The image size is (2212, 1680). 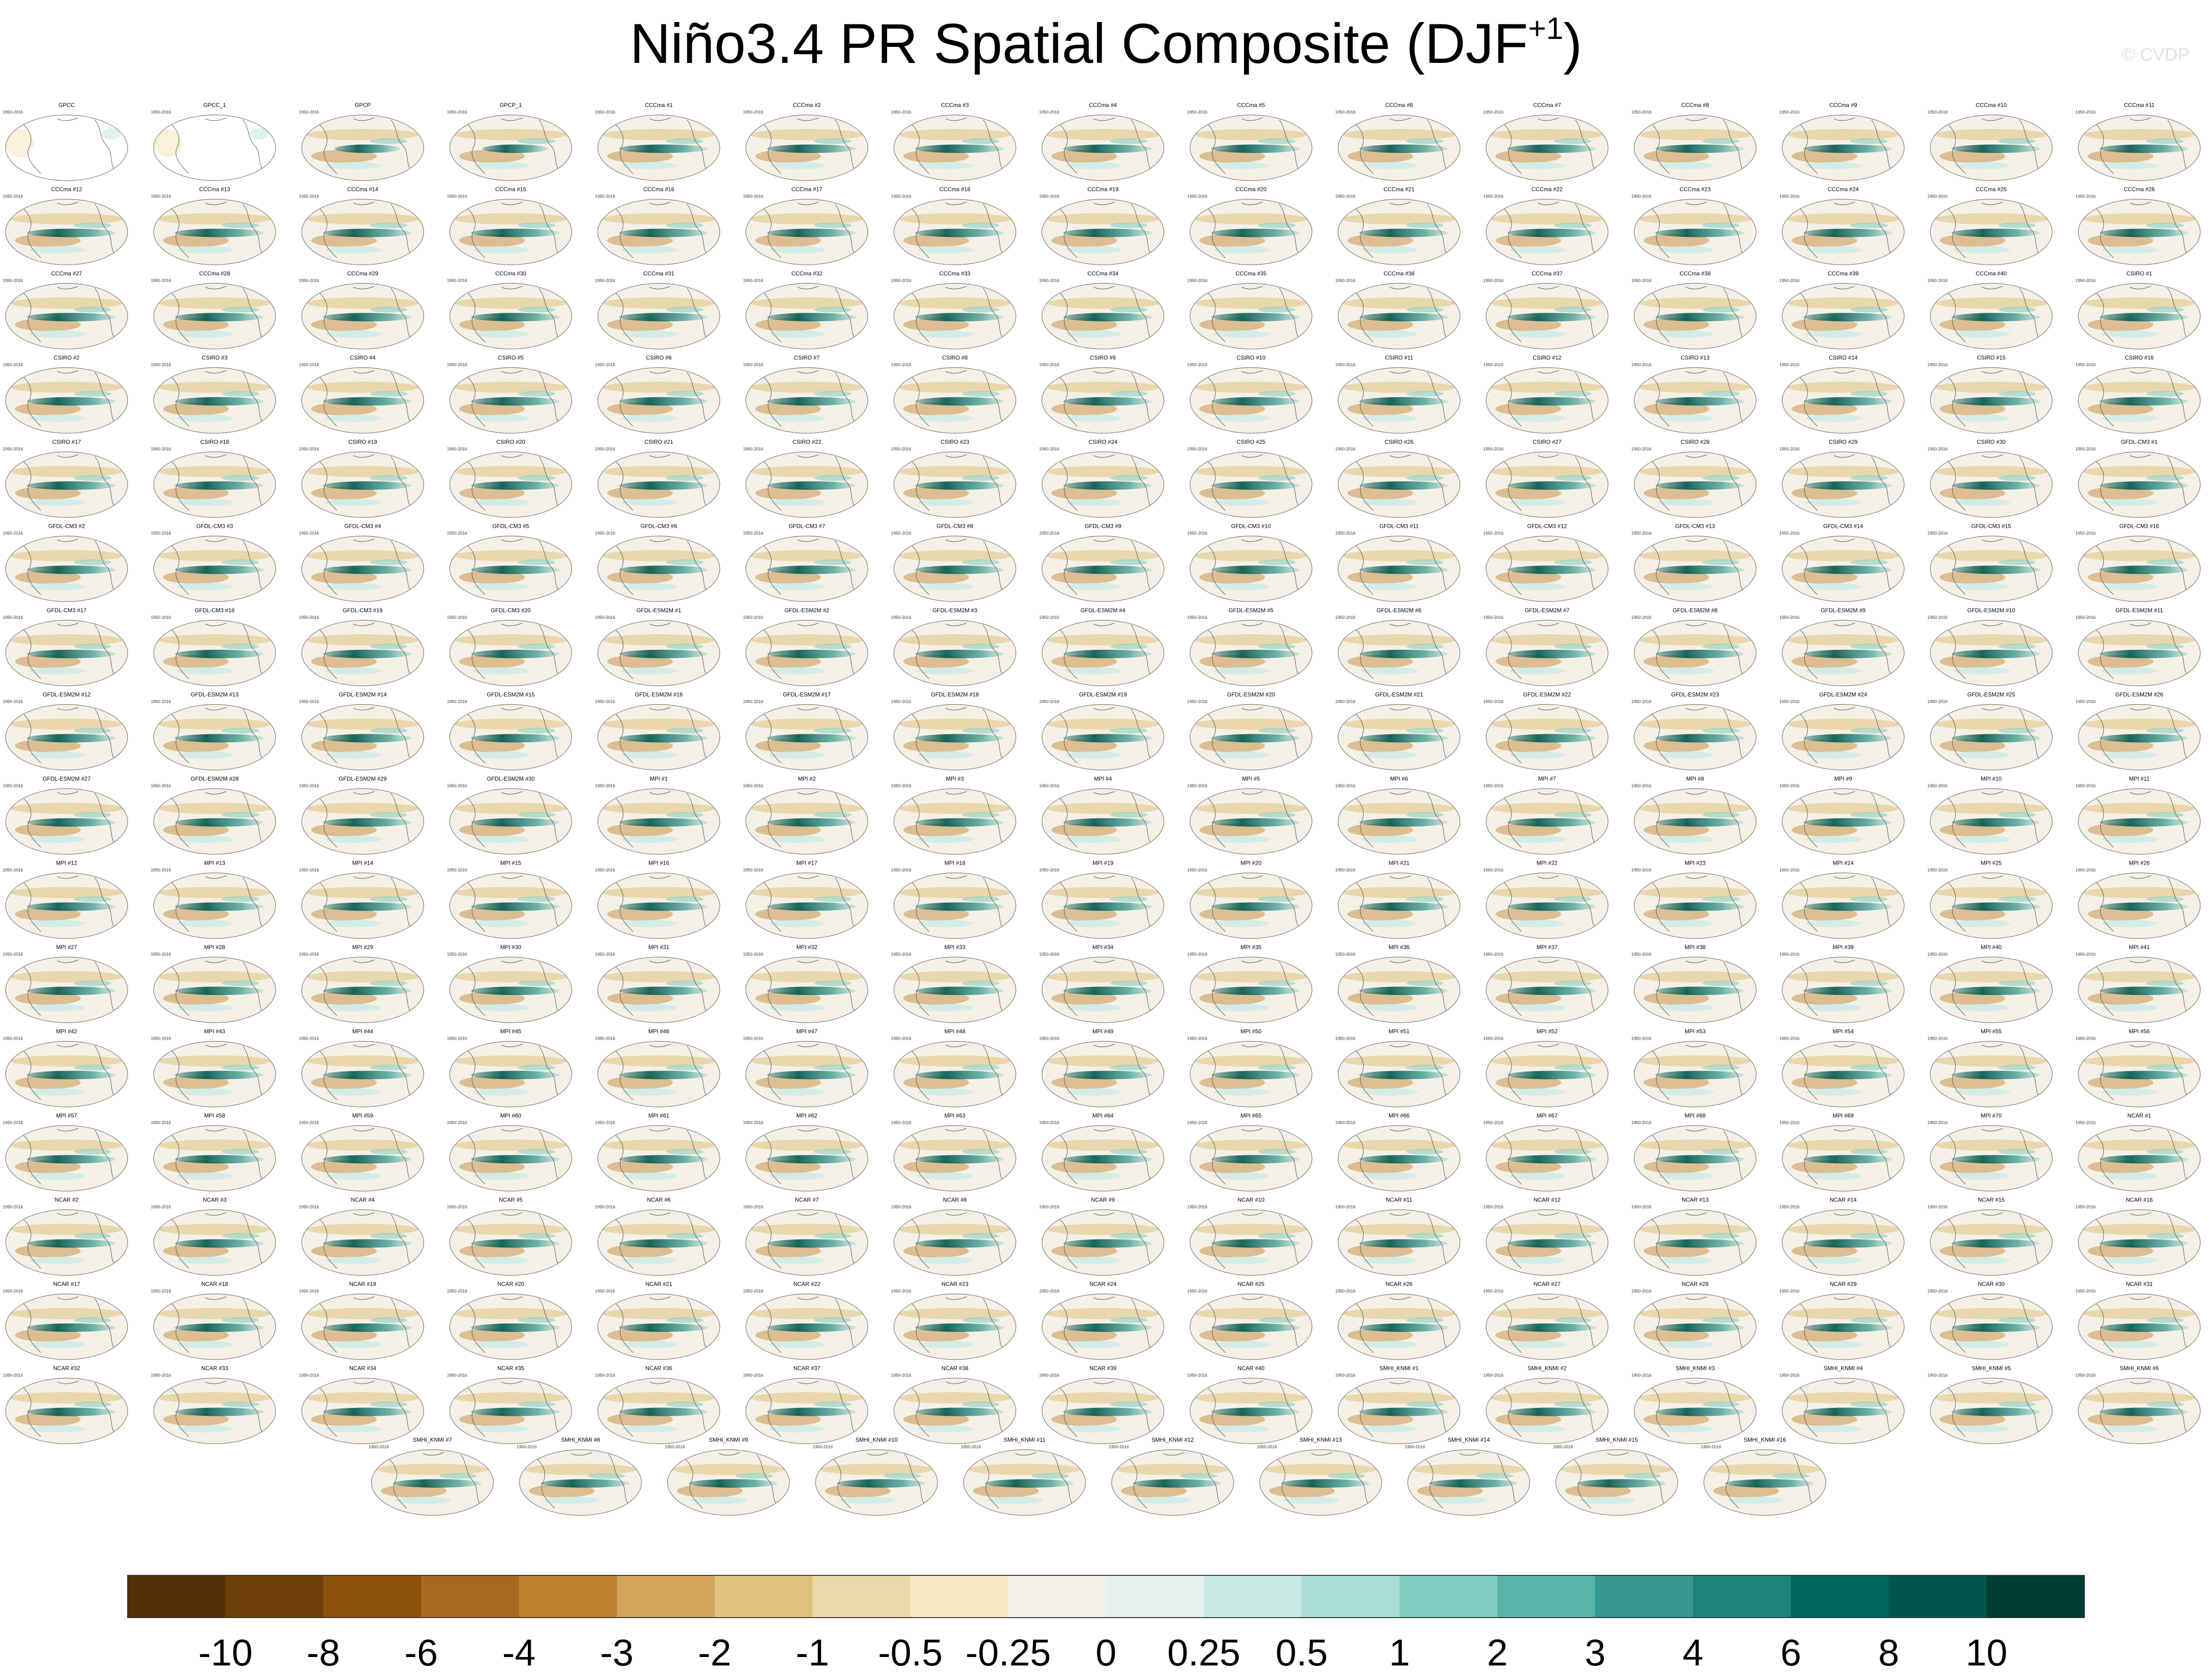 What do you see at coordinates (1695, 779) in the screenshot?
I see `panel-title: MPI #8` at bounding box center [1695, 779].